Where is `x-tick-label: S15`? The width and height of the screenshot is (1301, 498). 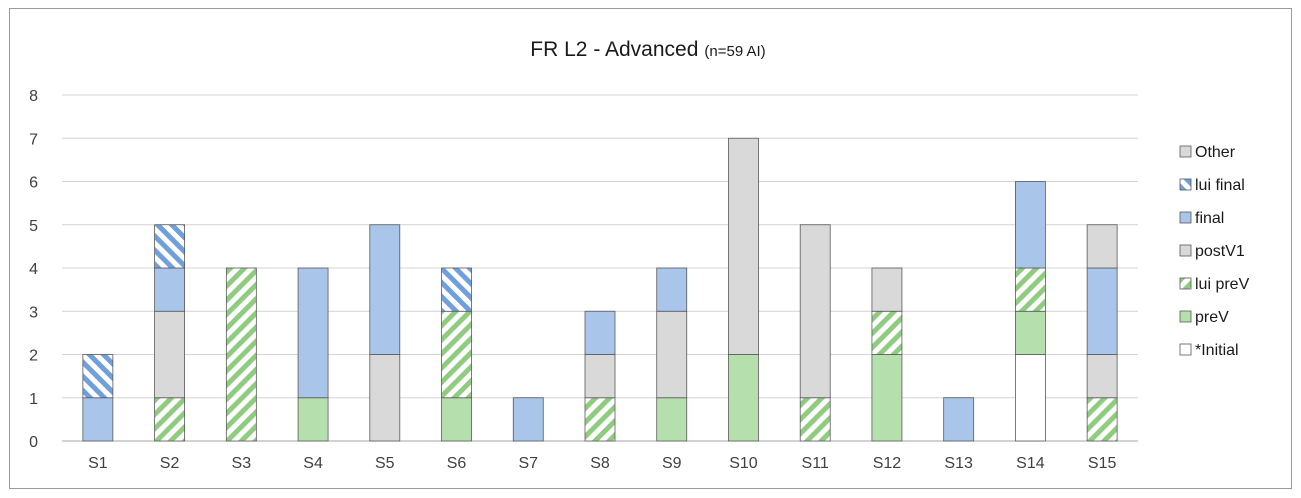 x-tick-label: S15 is located at coordinates (1102, 463).